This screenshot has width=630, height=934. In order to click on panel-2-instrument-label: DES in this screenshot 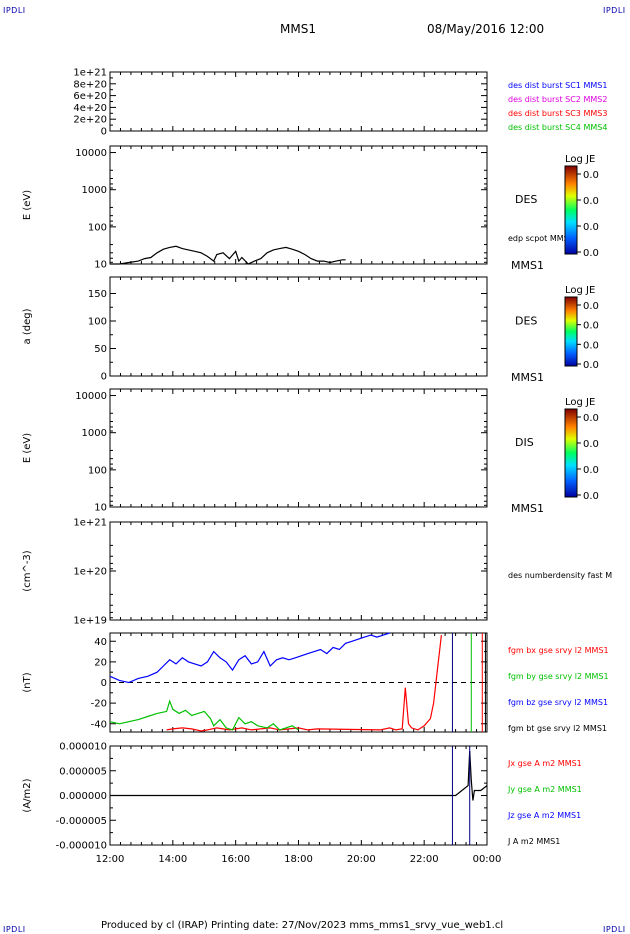, I will do `click(526, 199)`.